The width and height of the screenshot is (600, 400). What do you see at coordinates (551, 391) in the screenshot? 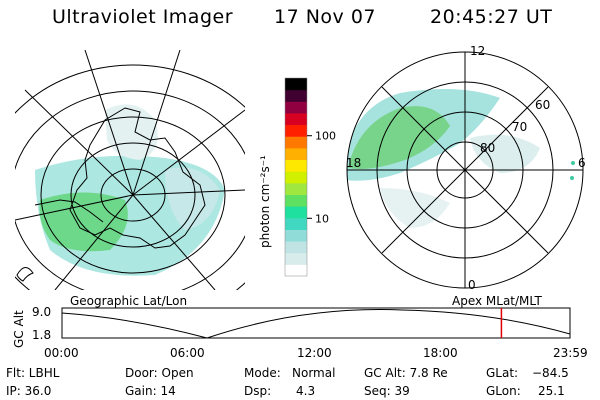
I see `info-glon-value: 25.1` at bounding box center [551, 391].